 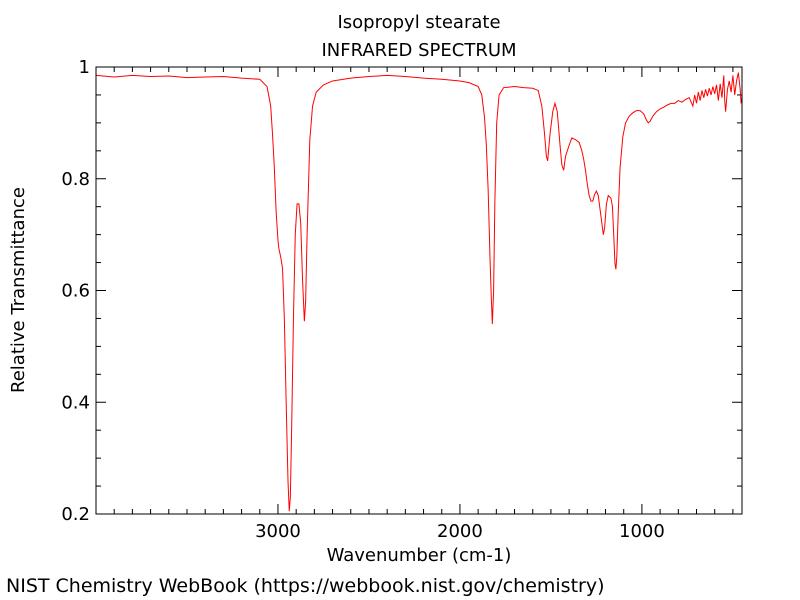 I want to click on y-tick-label: 0.6, so click(x=75, y=291).